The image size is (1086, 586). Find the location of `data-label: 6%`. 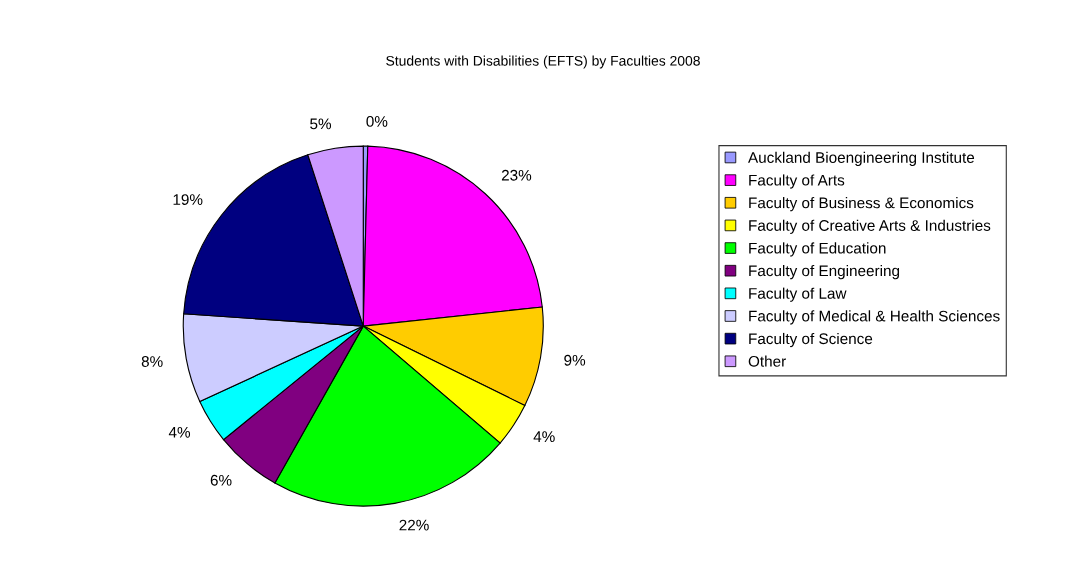

data-label: 6% is located at coordinates (221, 480).